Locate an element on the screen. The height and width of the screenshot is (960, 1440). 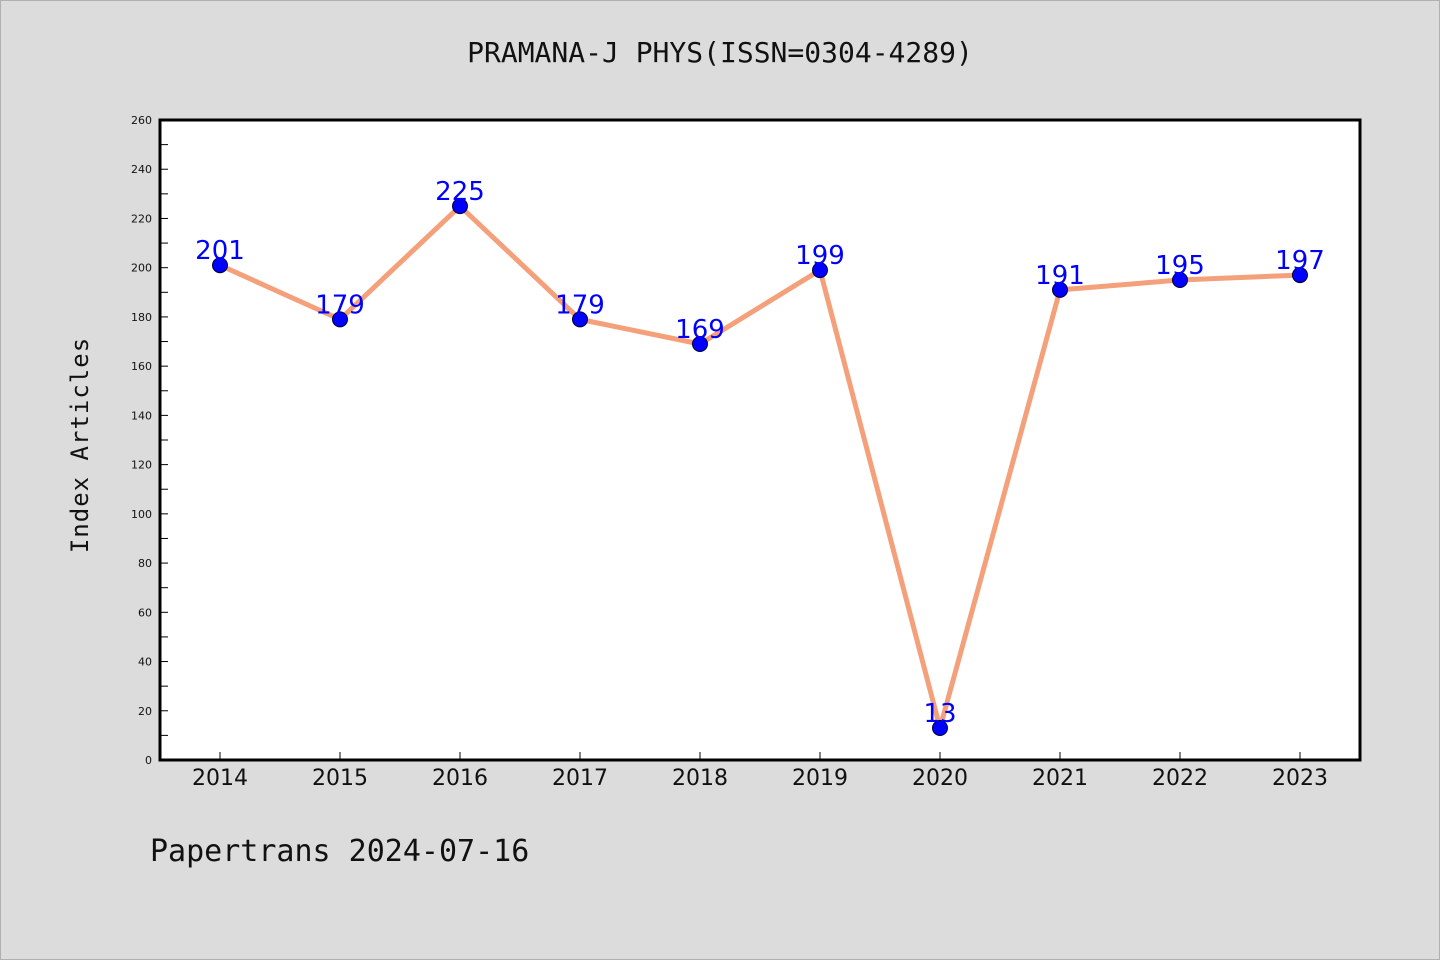
y-tick-label: 100 is located at coordinates (141, 514).